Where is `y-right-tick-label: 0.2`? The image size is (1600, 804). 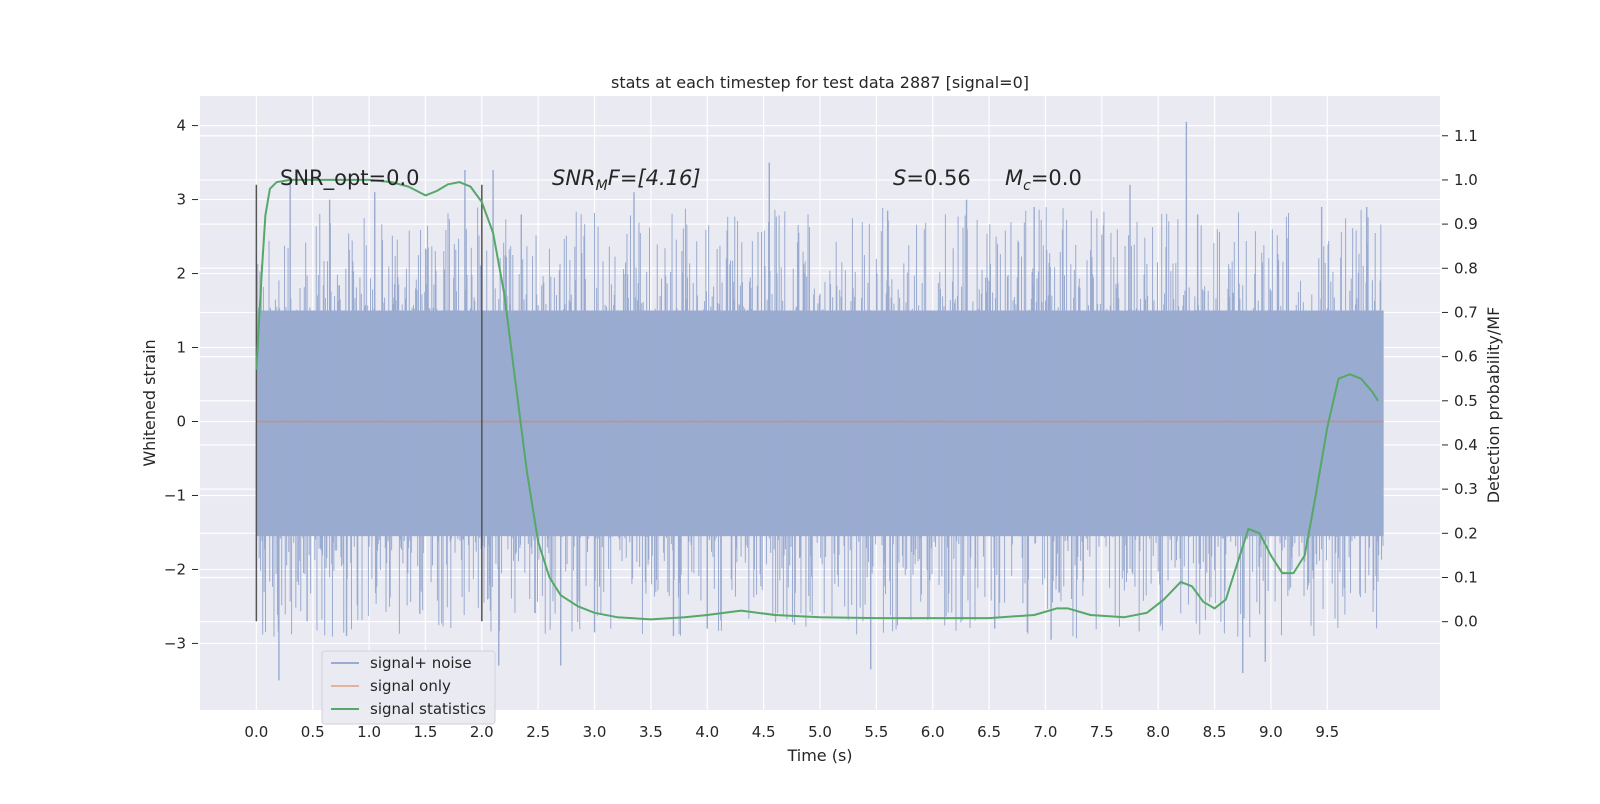 y-right-tick-label: 0.2 is located at coordinates (1466, 533).